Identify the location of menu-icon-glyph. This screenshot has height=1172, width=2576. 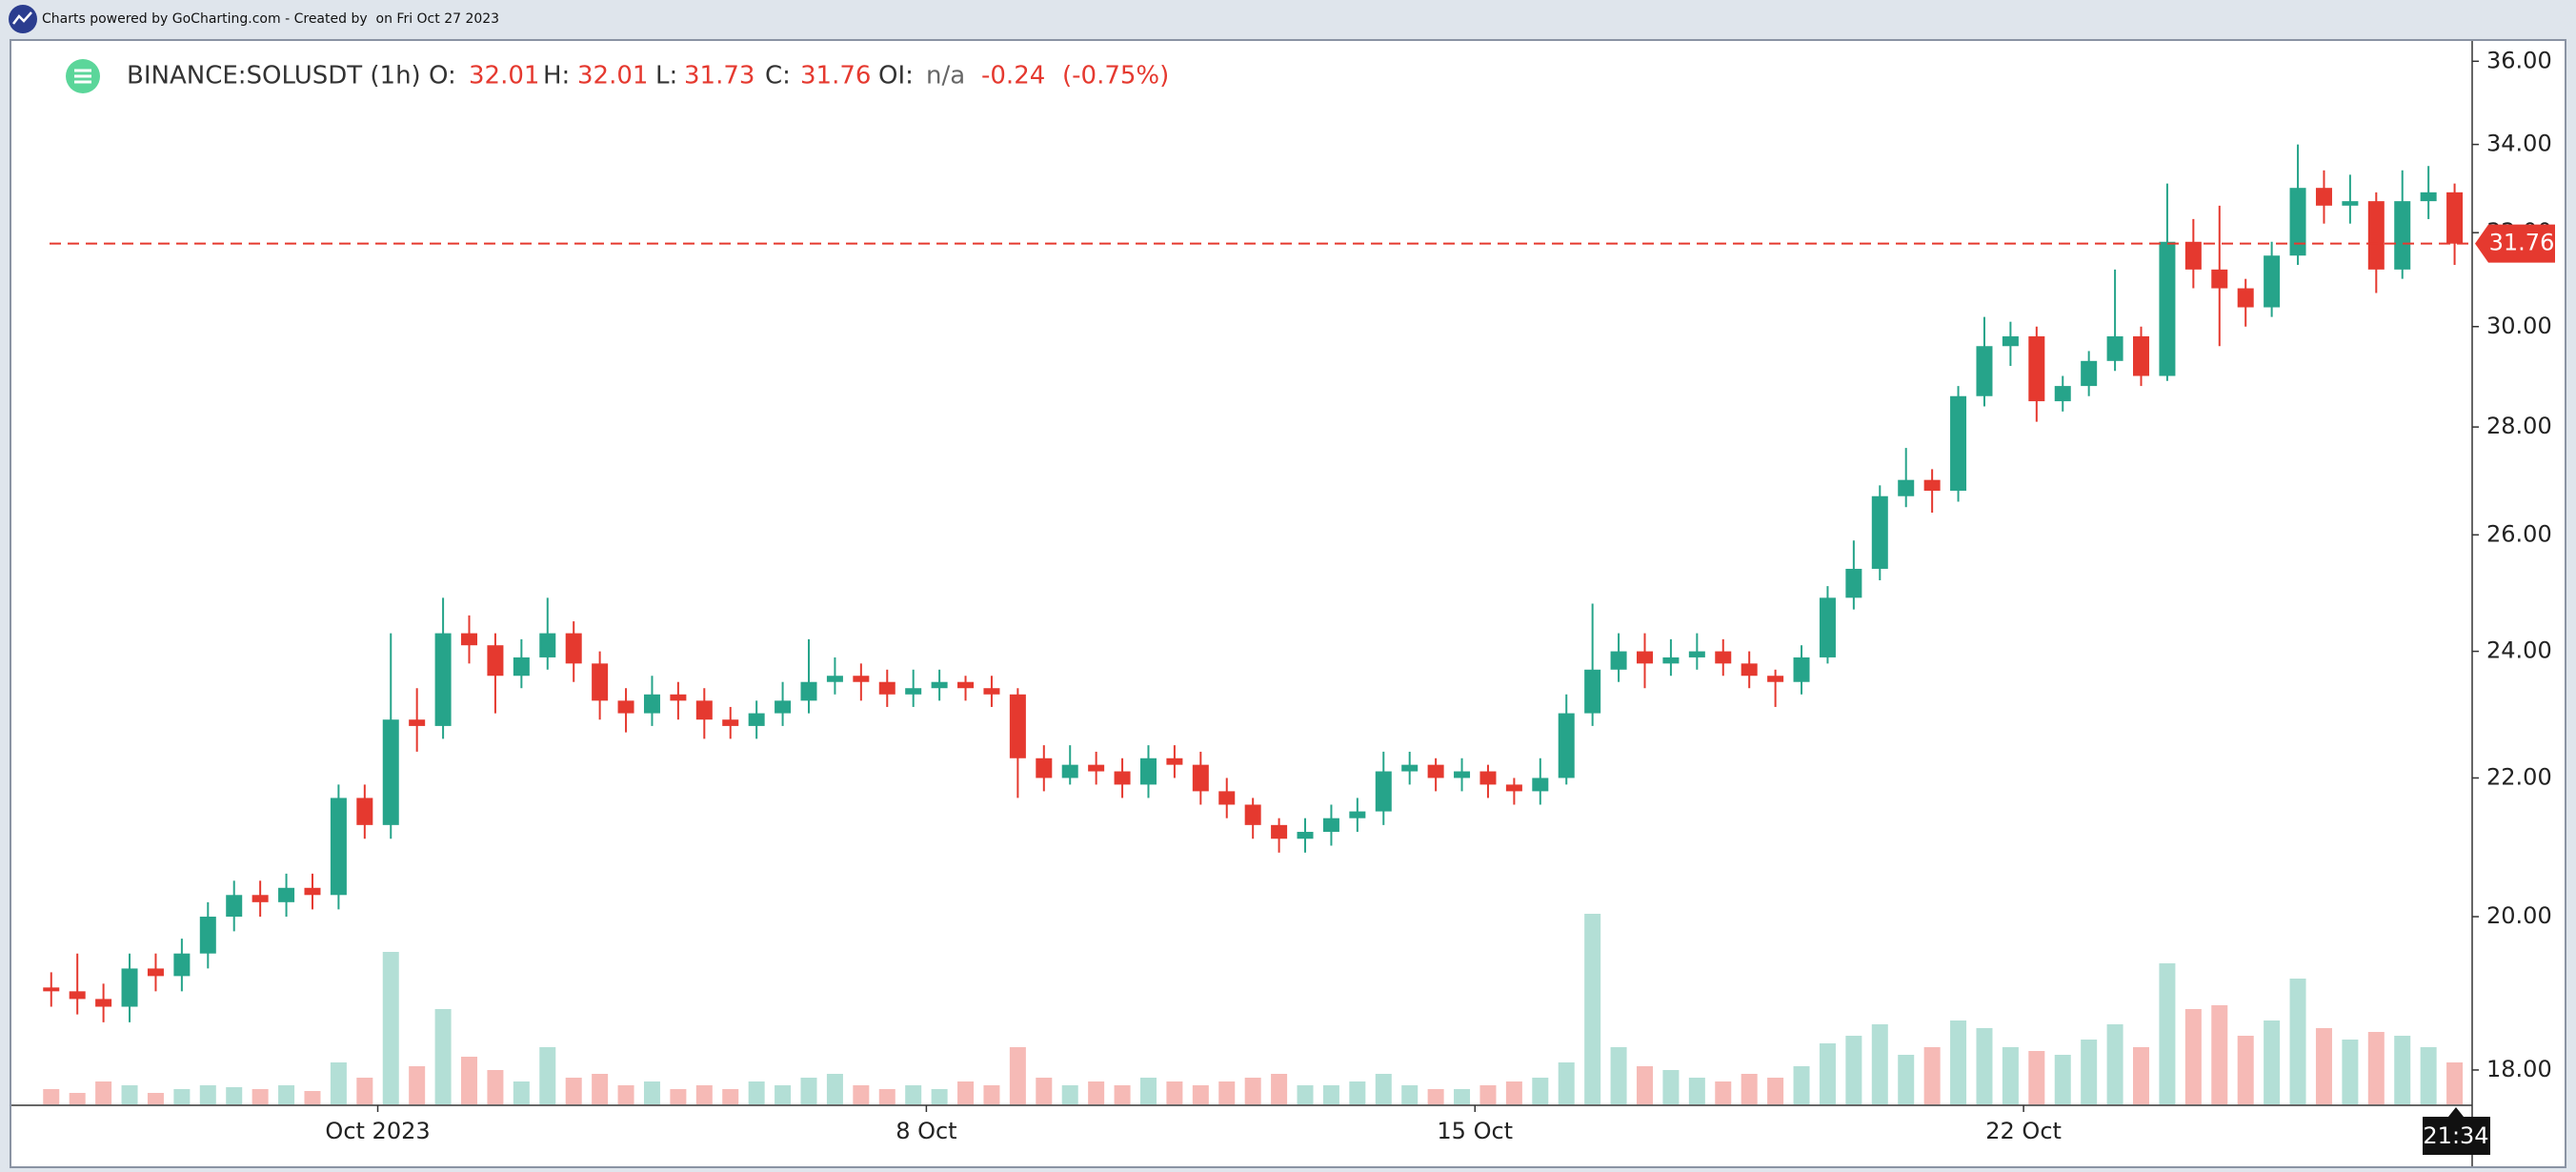
(83, 76).